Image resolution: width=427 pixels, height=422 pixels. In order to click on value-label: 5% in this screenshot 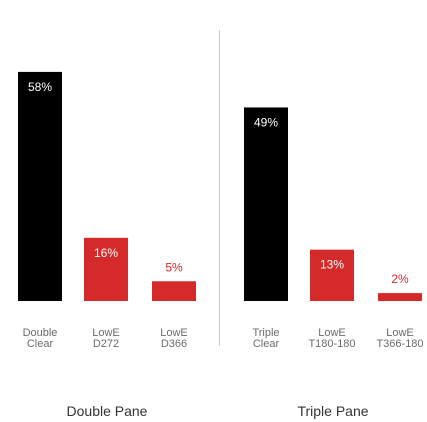, I will do `click(174, 267)`.